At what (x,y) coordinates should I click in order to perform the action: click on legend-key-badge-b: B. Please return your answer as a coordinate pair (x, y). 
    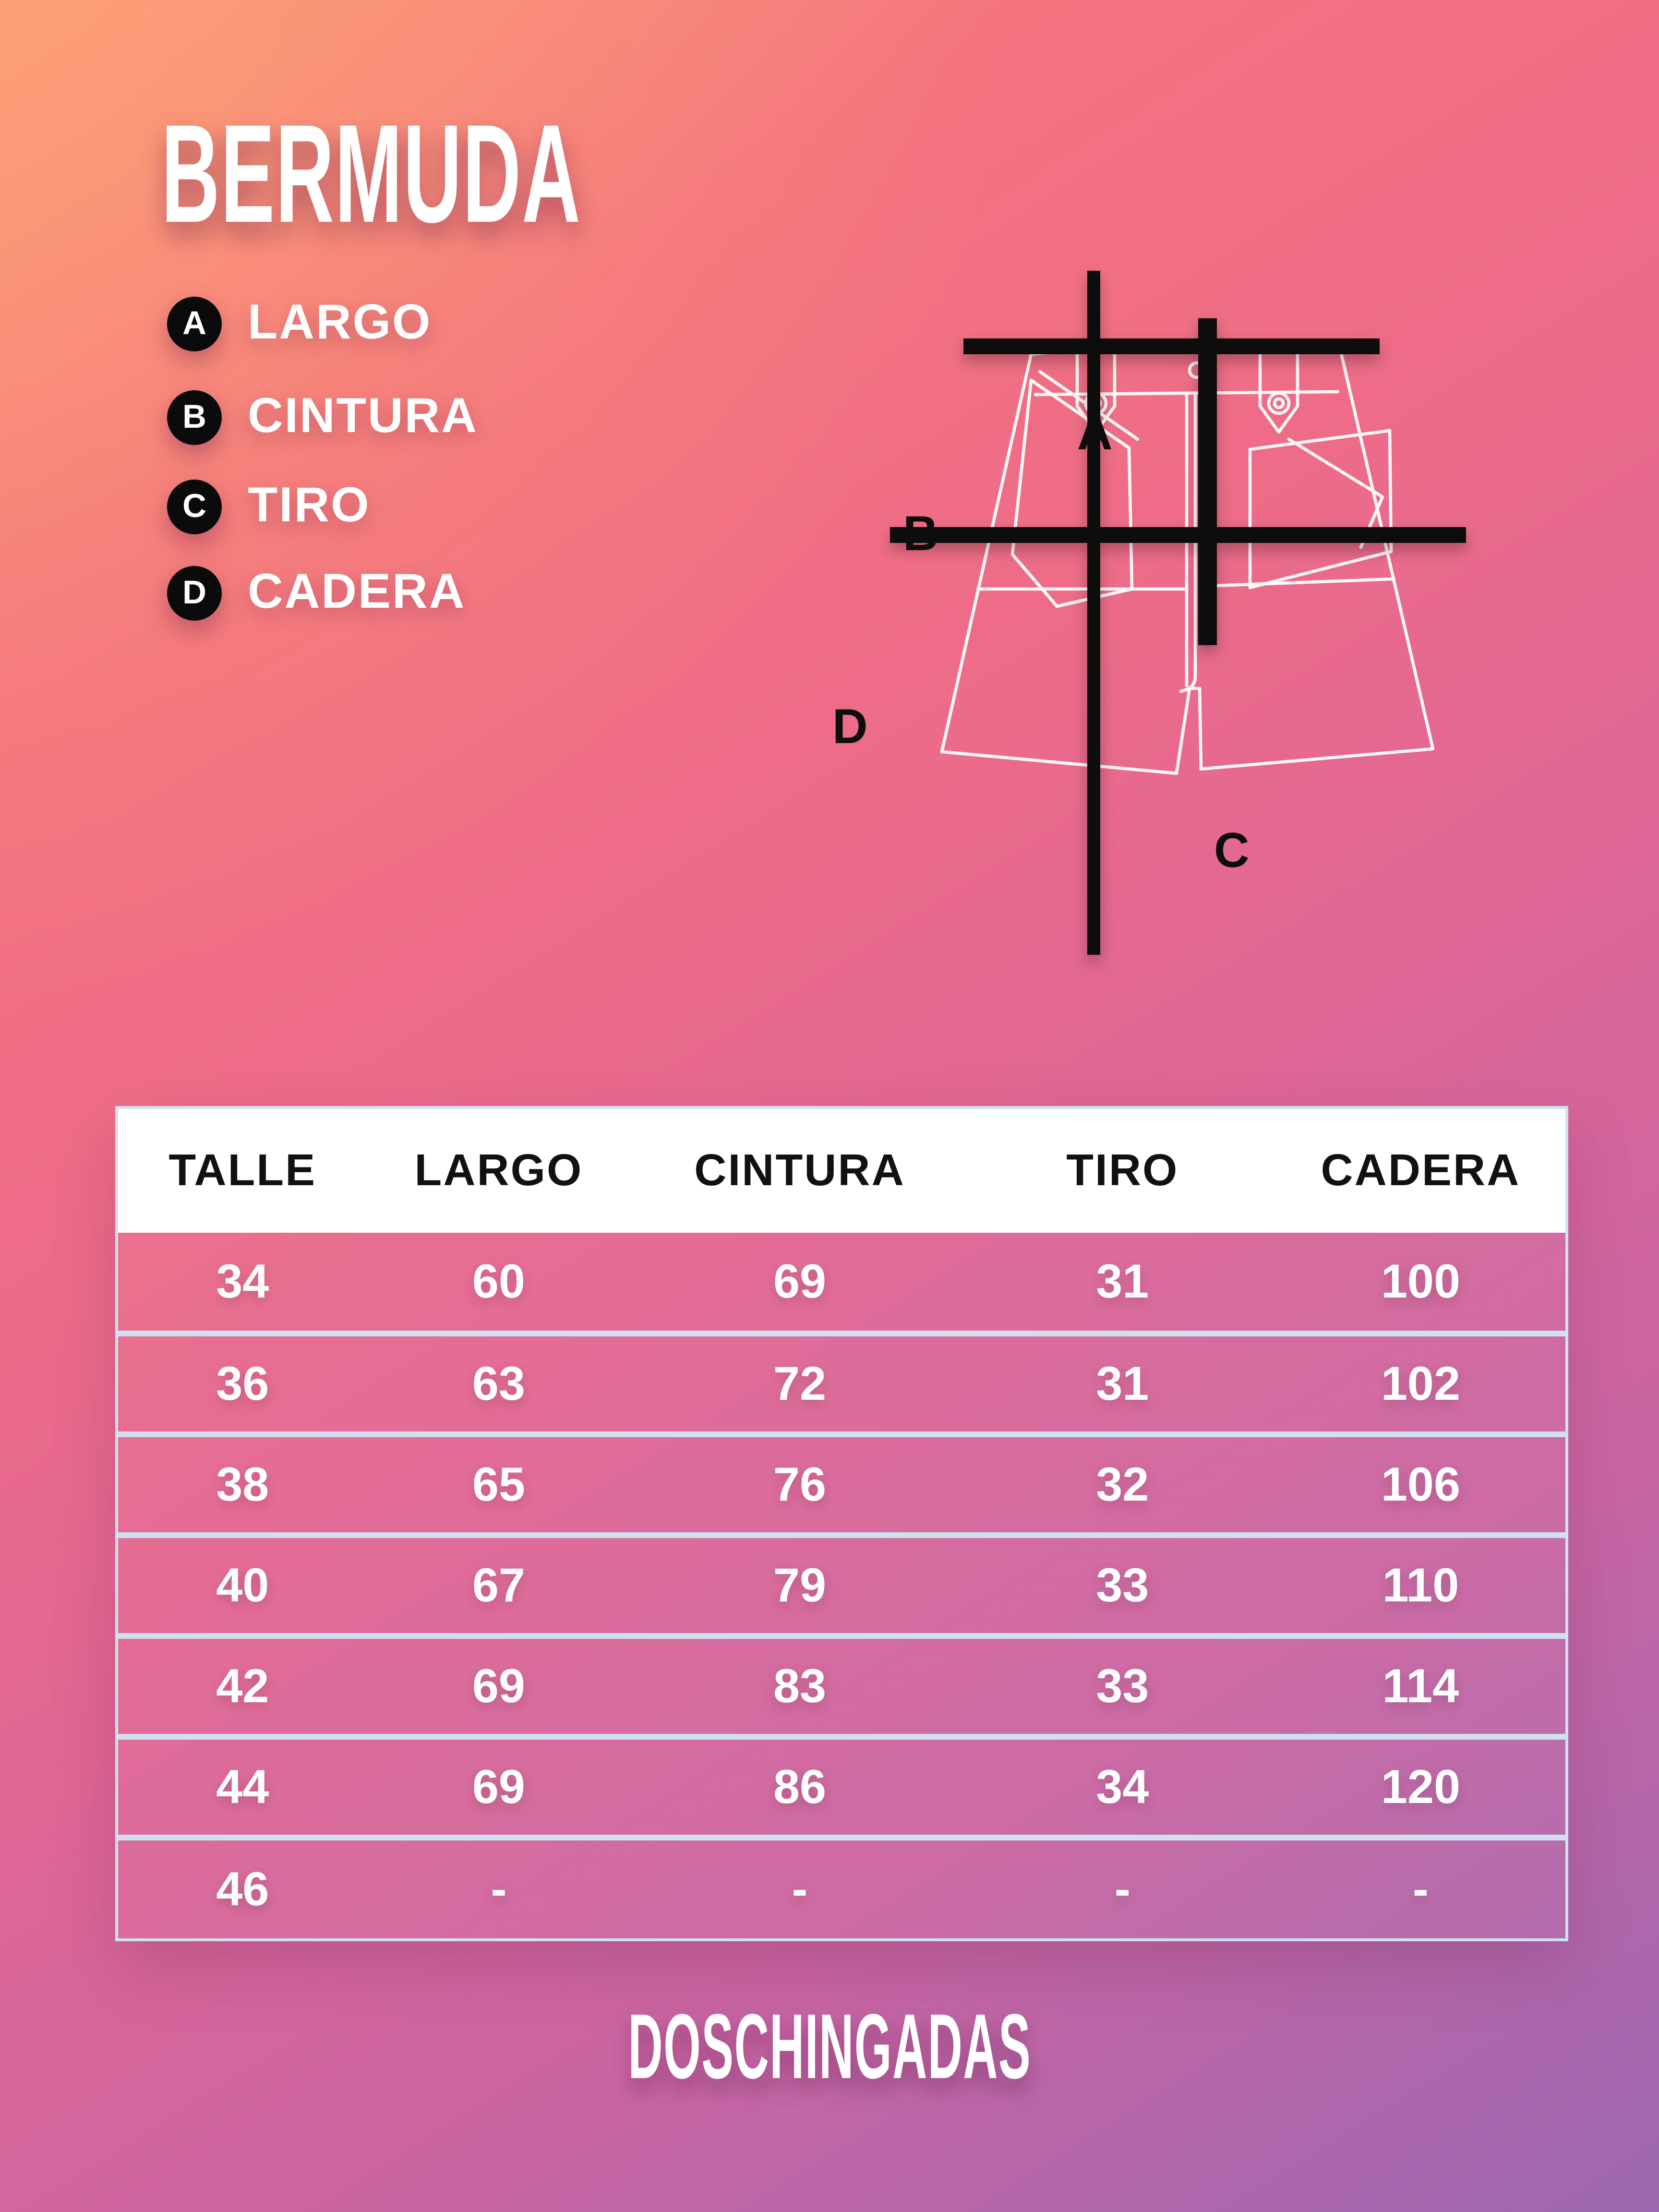
    Looking at the image, I should click on (194, 417).